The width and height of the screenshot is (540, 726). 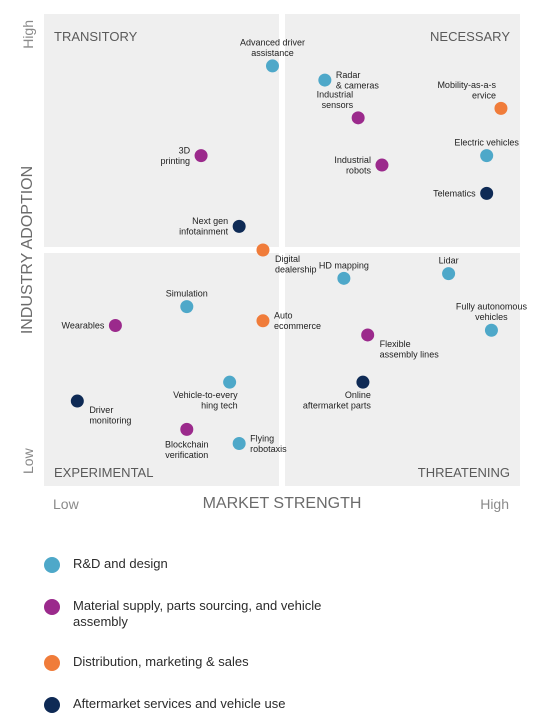 I want to click on quadrant-top-left, so click(x=161, y=130).